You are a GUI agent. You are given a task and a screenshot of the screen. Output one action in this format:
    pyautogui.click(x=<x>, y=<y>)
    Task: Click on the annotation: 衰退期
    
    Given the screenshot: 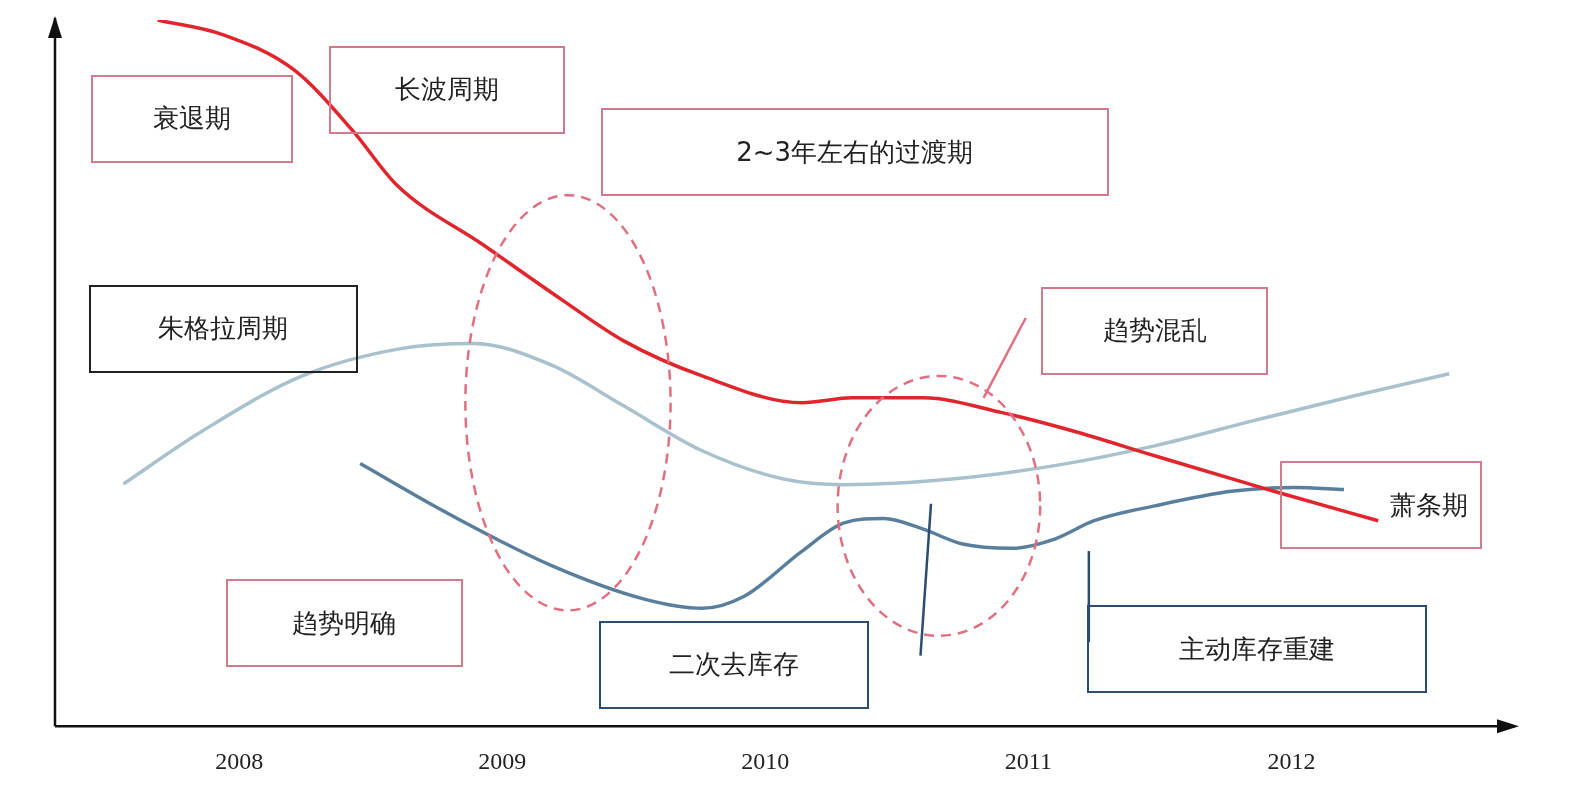 What is the action you would take?
    pyautogui.click(x=191, y=118)
    